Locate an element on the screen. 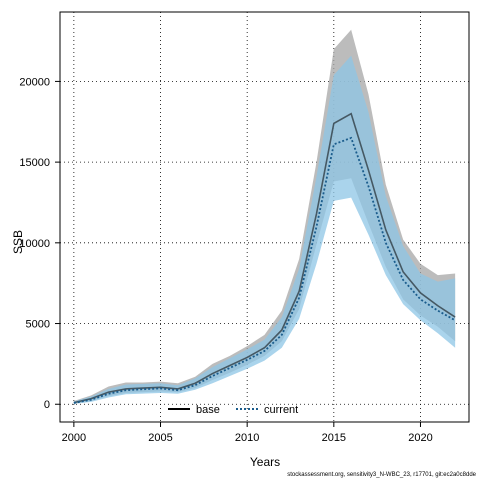  x-axis-title: Years is located at coordinates (265, 462).